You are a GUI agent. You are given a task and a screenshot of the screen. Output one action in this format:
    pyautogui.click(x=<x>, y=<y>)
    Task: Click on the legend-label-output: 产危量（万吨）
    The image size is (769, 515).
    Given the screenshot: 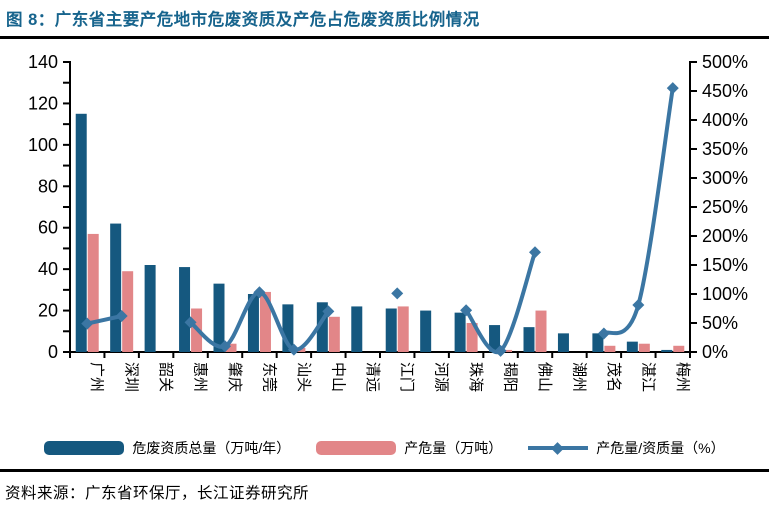 What is the action you would take?
    pyautogui.click(x=453, y=448)
    